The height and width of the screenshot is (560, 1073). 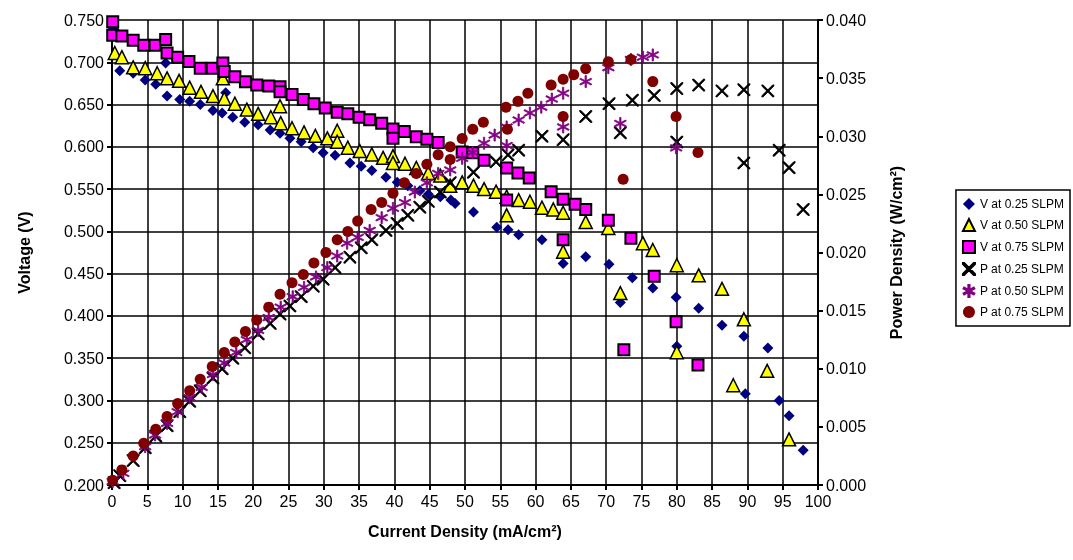 I want to click on x-tick-label: 25, so click(x=288, y=501).